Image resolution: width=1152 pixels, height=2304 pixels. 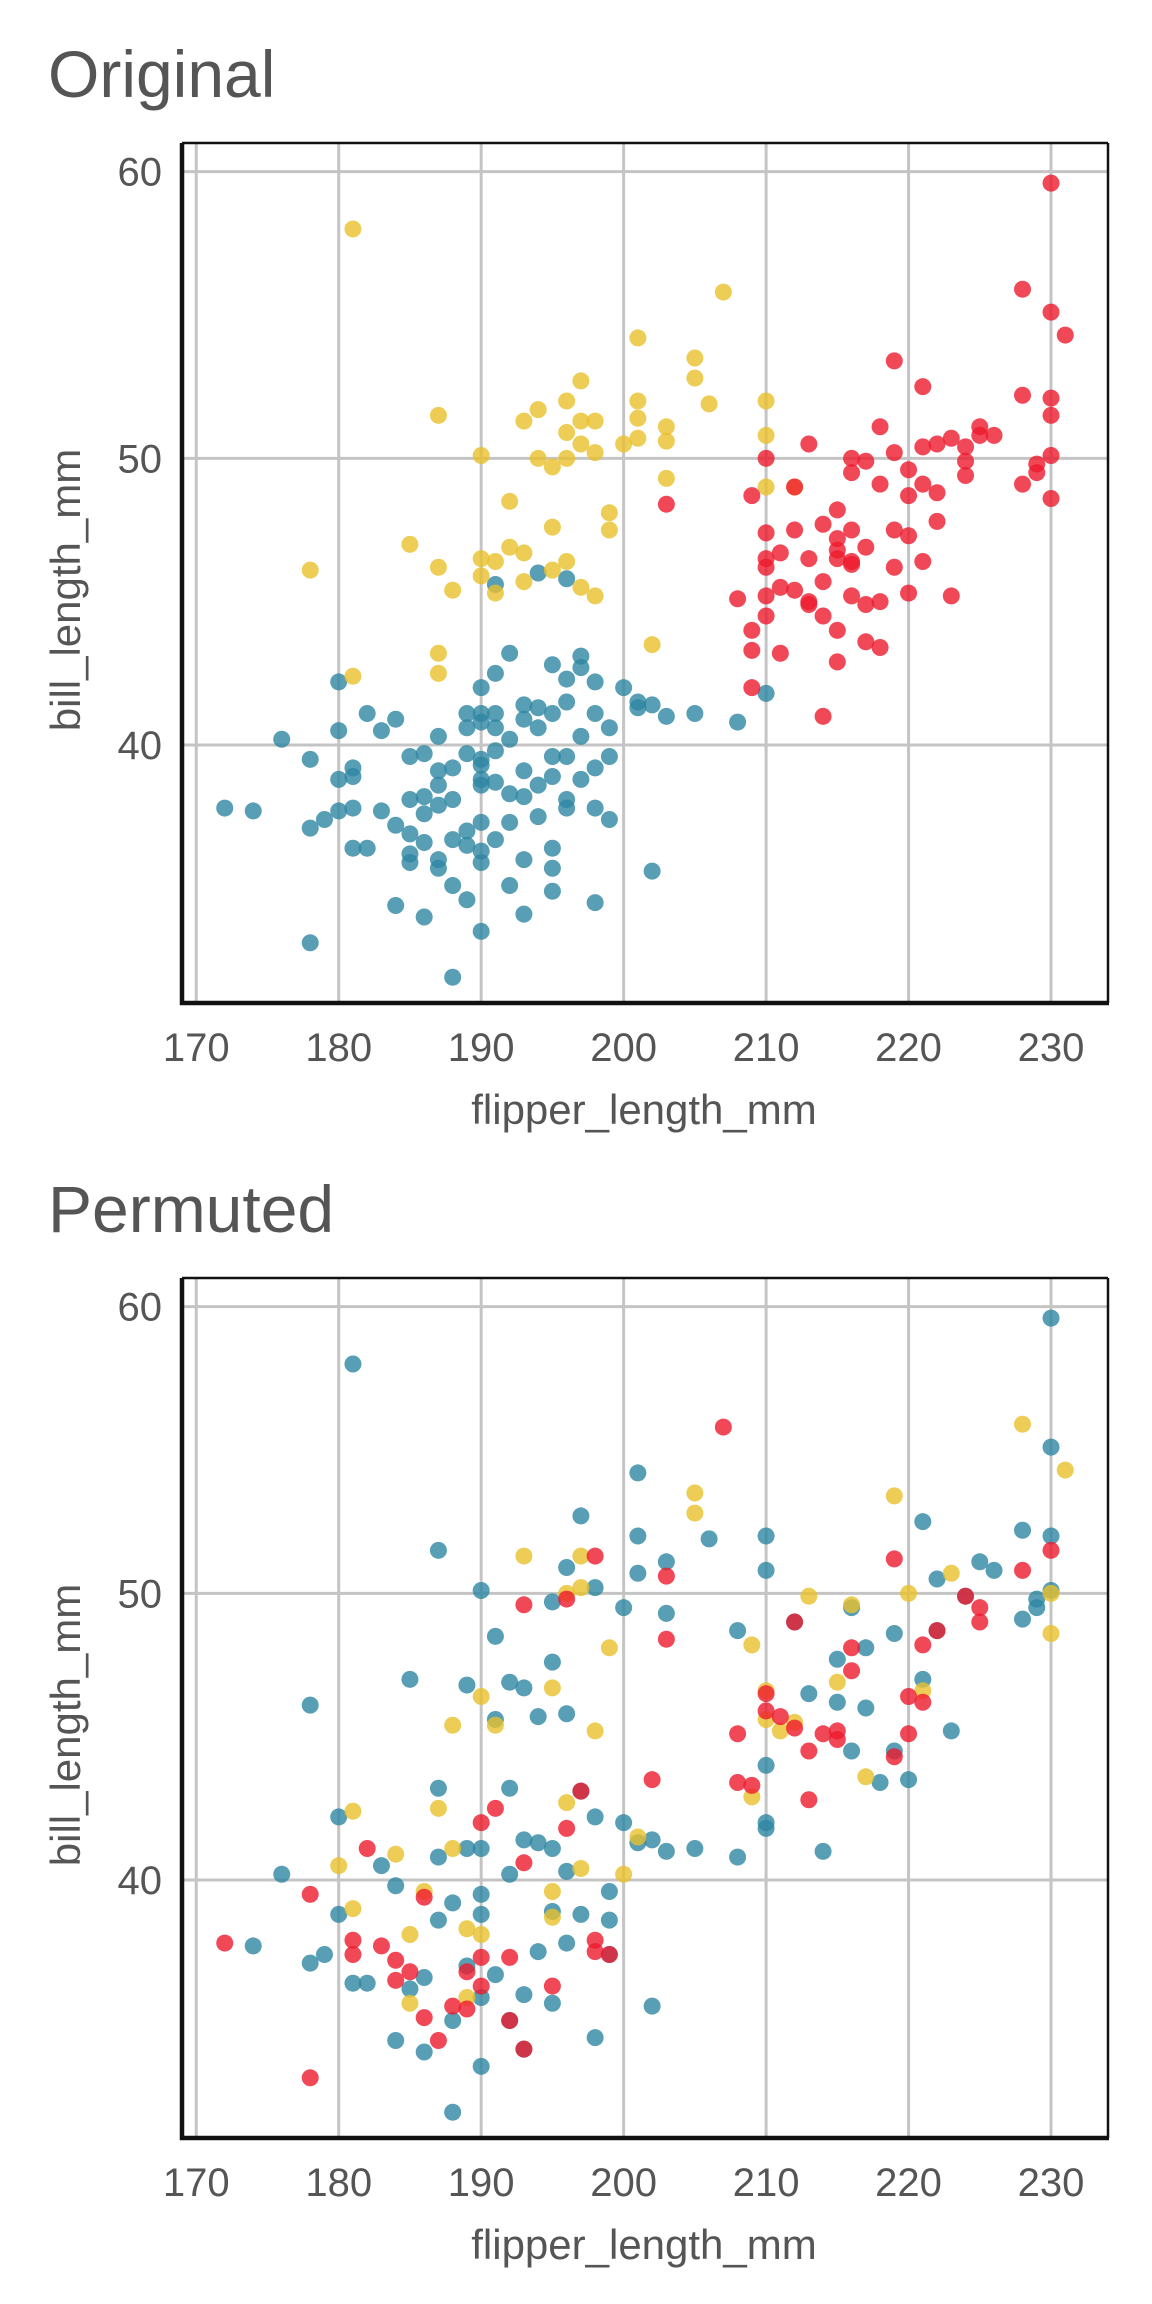 What do you see at coordinates (481, 1048) in the screenshot?
I see `x-tick-label: 190` at bounding box center [481, 1048].